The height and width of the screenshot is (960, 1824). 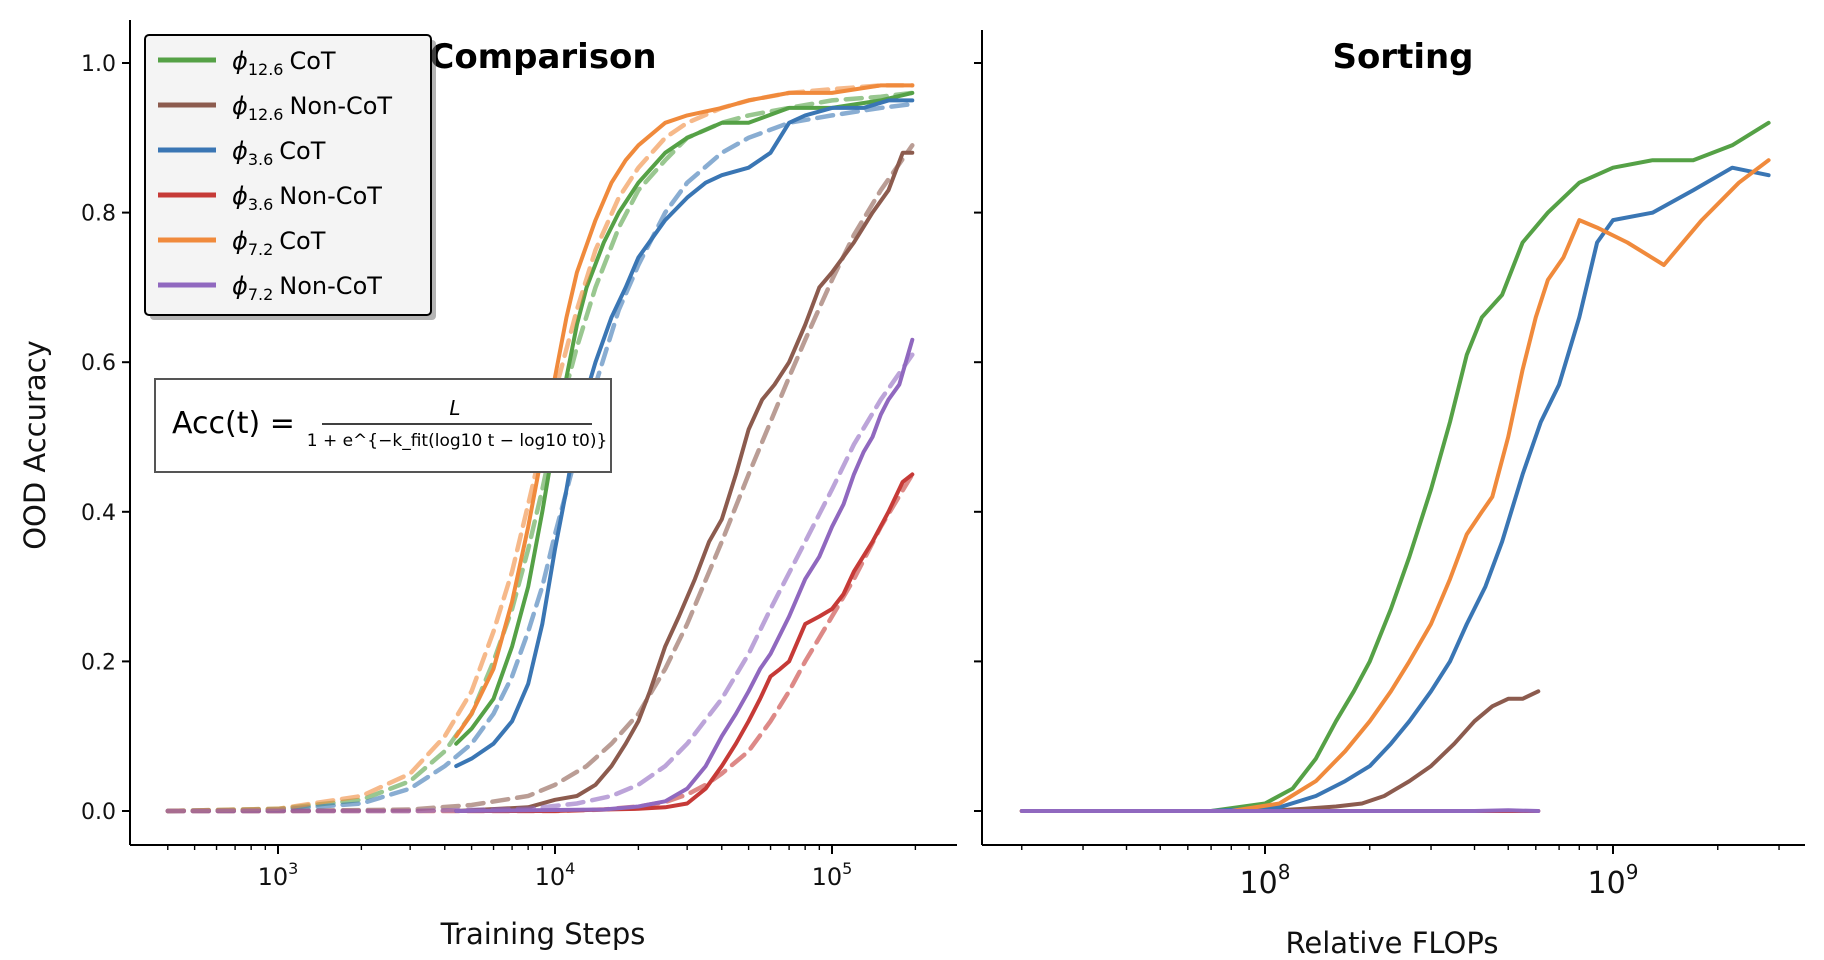 What do you see at coordinates (233, 423) in the screenshot?
I see `formula-lhs: Acc(t) =` at bounding box center [233, 423].